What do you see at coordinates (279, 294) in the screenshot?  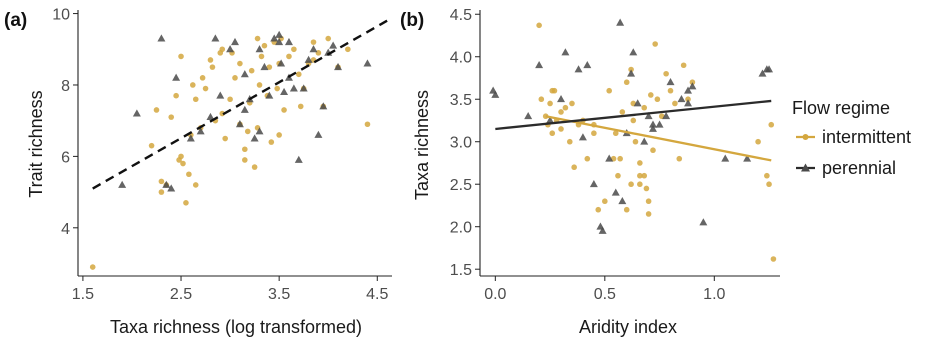 I see `panel-a-x-tick-label: 3.5` at bounding box center [279, 294].